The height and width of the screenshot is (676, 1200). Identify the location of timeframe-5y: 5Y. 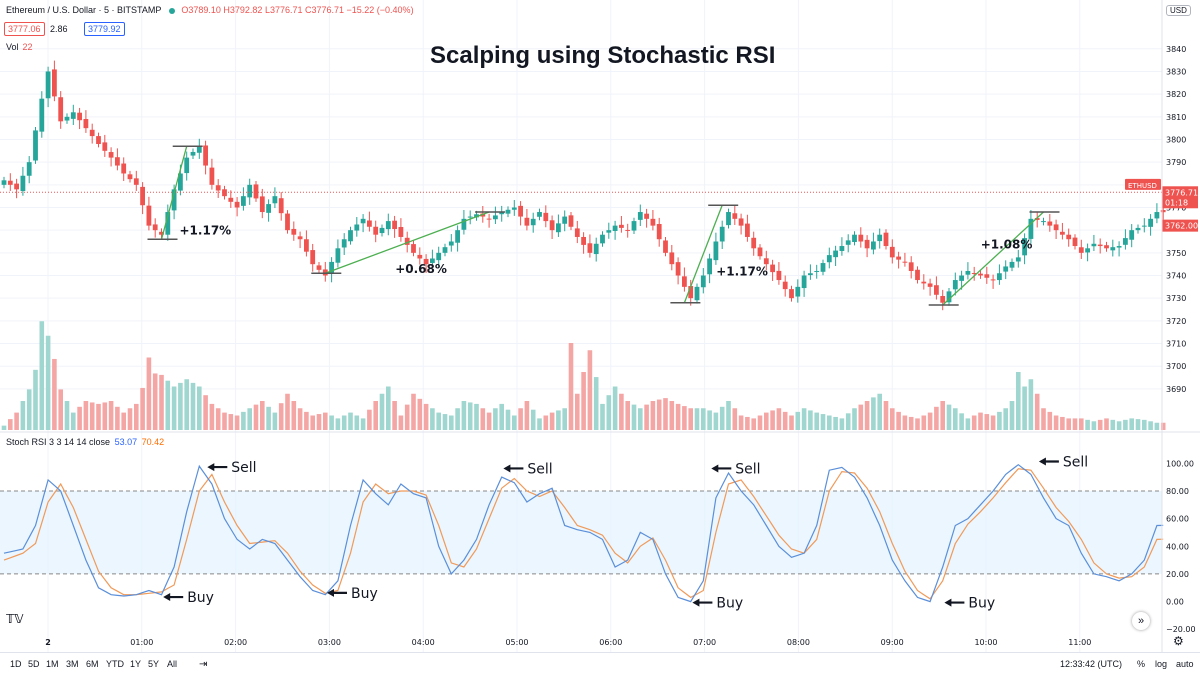
(154, 664).